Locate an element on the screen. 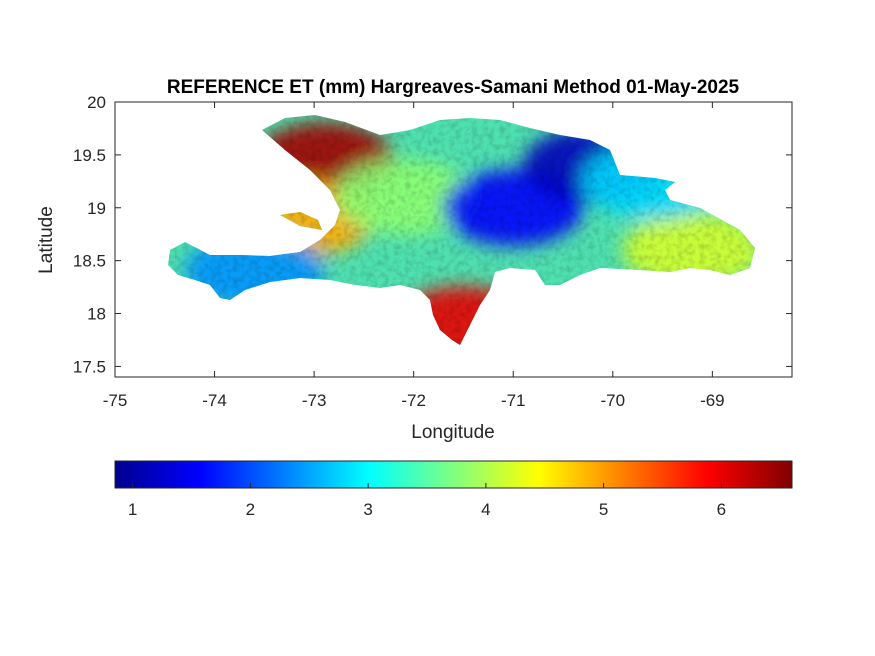 This screenshot has height=656, width=875. y-tick-label: 20 is located at coordinates (96, 102).